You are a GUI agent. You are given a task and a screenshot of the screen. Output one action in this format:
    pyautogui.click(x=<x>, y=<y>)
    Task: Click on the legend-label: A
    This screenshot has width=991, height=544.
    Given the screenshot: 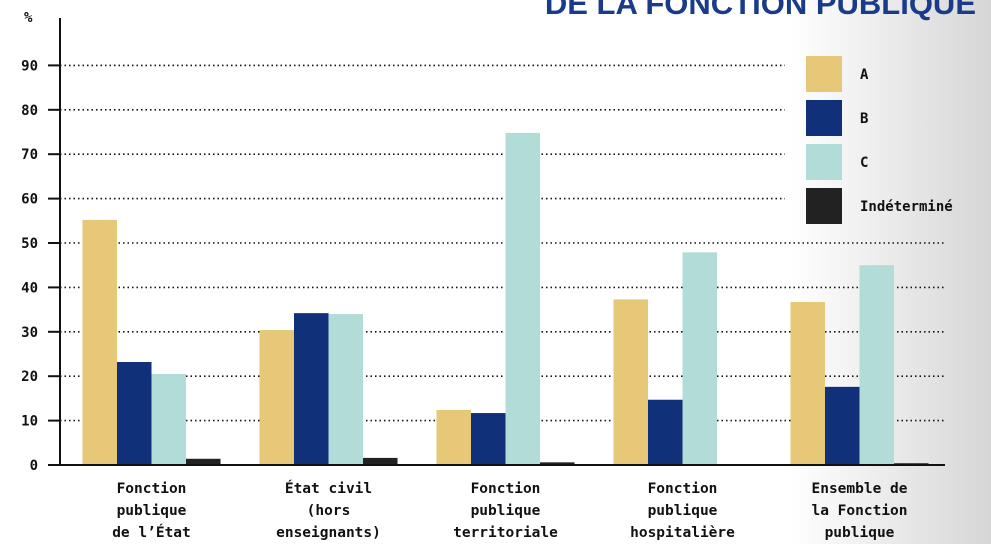 What is the action you would take?
    pyautogui.click(x=864, y=75)
    